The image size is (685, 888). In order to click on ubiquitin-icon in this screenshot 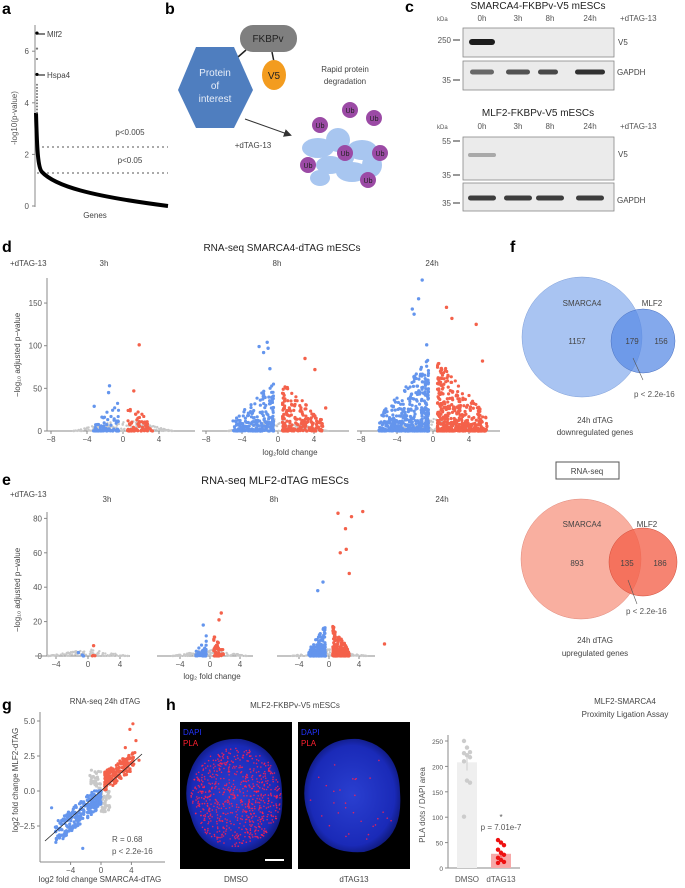, I will do `click(374, 118)`.